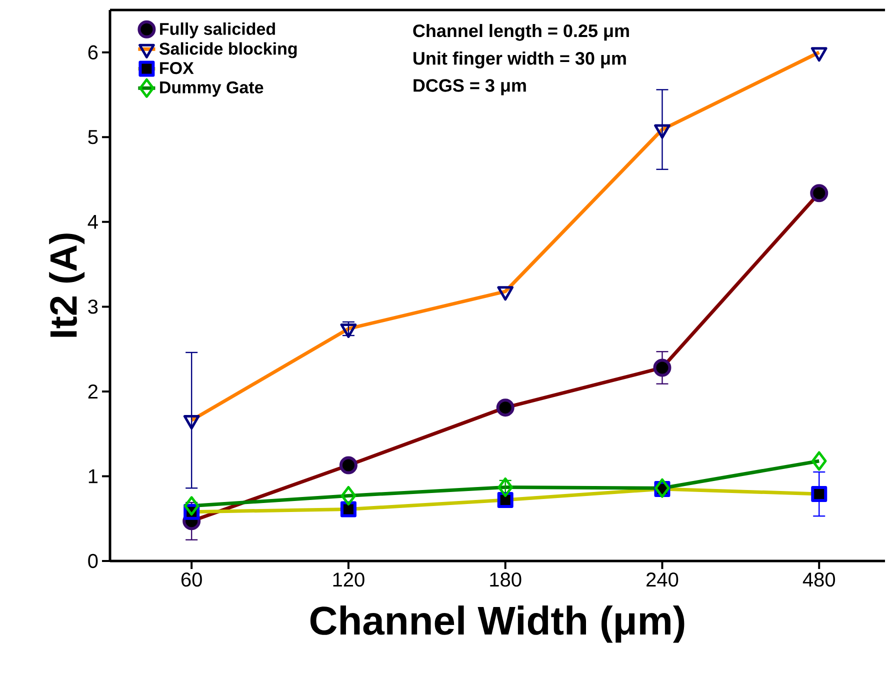  Describe the element at coordinates (93, 476) in the screenshot. I see `y-tick-label: 1` at that location.